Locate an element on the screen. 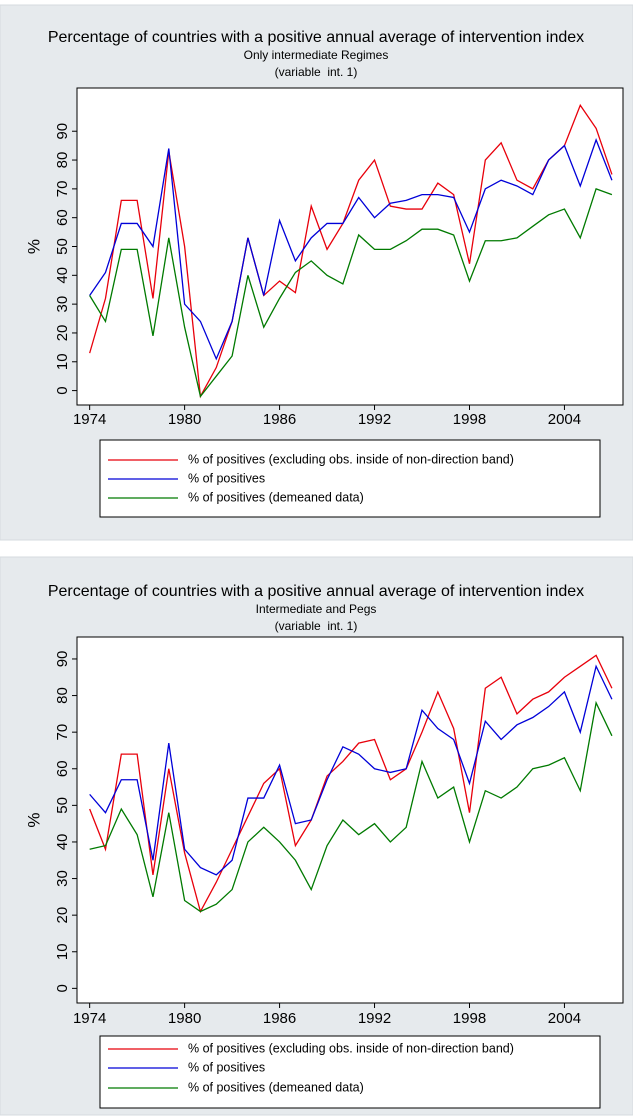 This screenshot has width=633, height=1117. chart-subtitle: Intermediate and Pegs is located at coordinates (316, 609).